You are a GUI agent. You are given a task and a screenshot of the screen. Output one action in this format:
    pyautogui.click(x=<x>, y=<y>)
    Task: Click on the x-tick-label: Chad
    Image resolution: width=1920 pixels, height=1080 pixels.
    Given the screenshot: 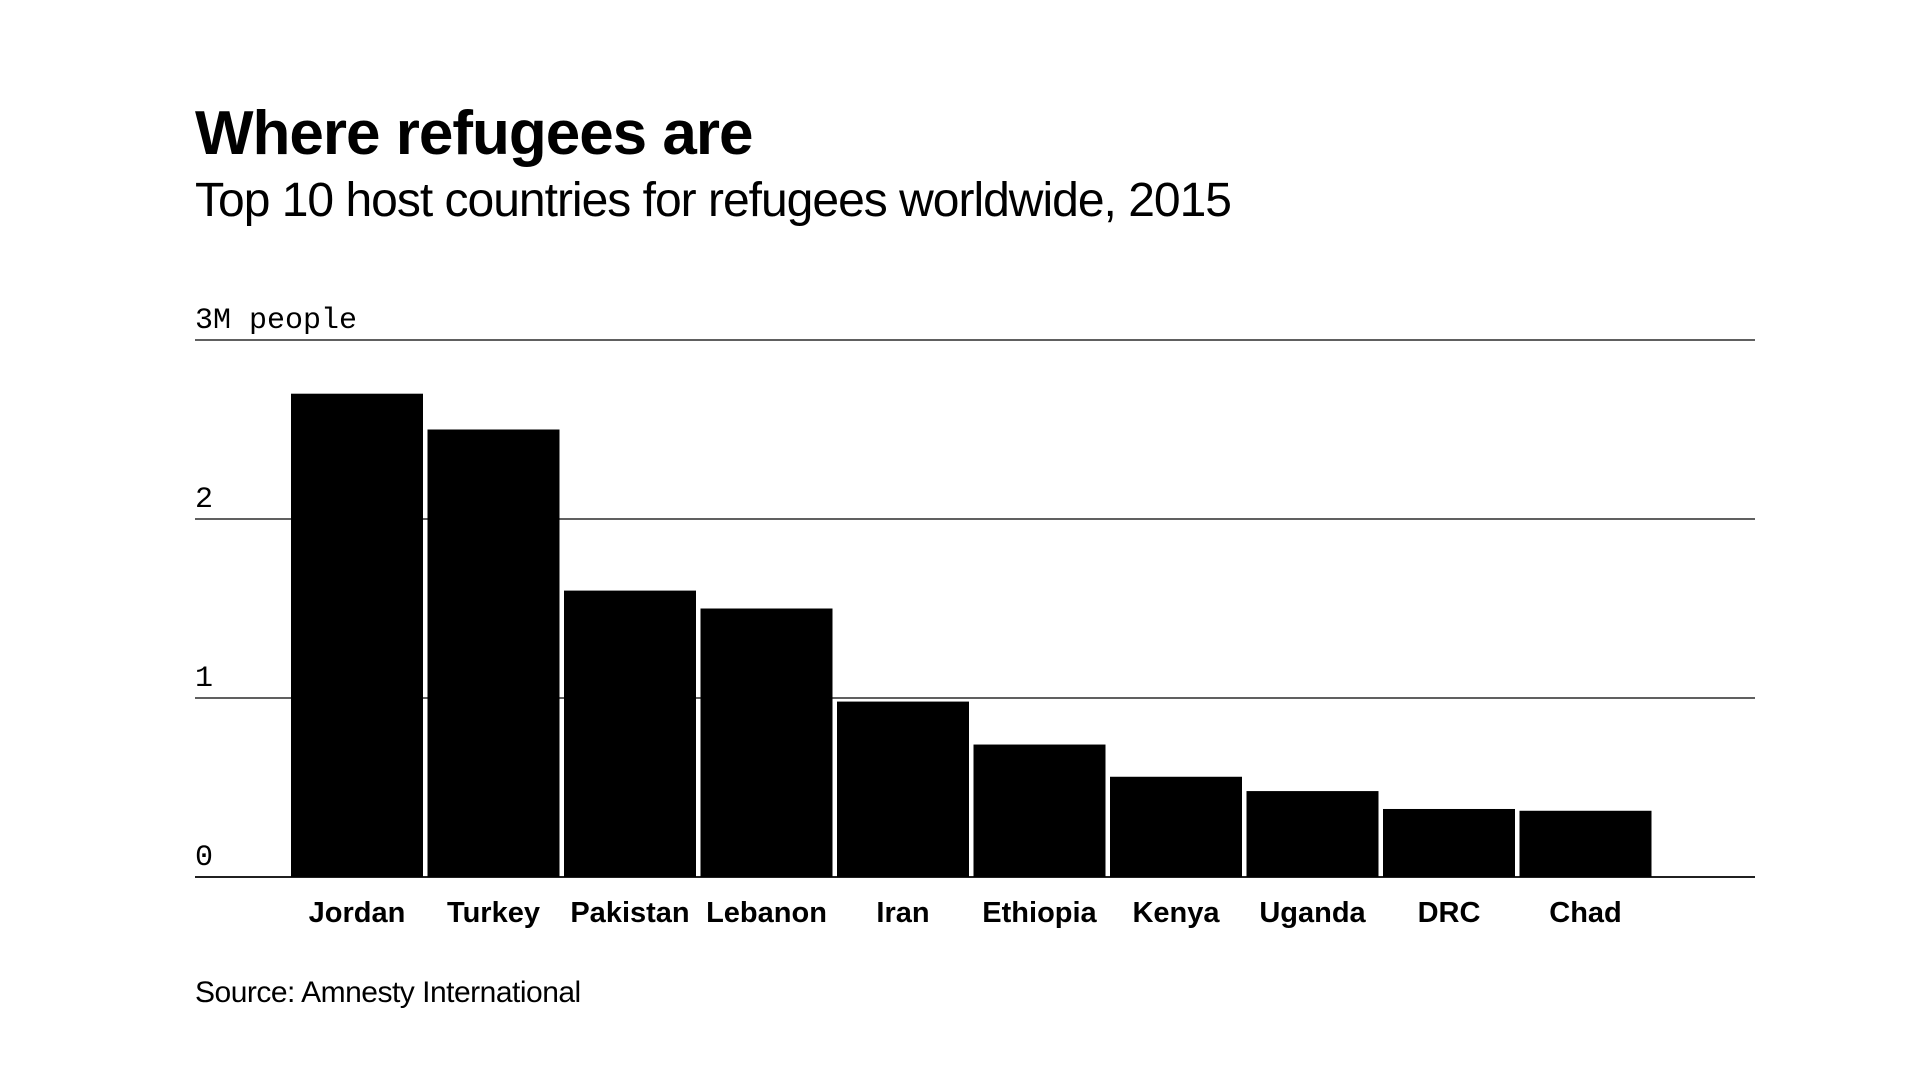 What is the action you would take?
    pyautogui.click(x=1585, y=913)
    